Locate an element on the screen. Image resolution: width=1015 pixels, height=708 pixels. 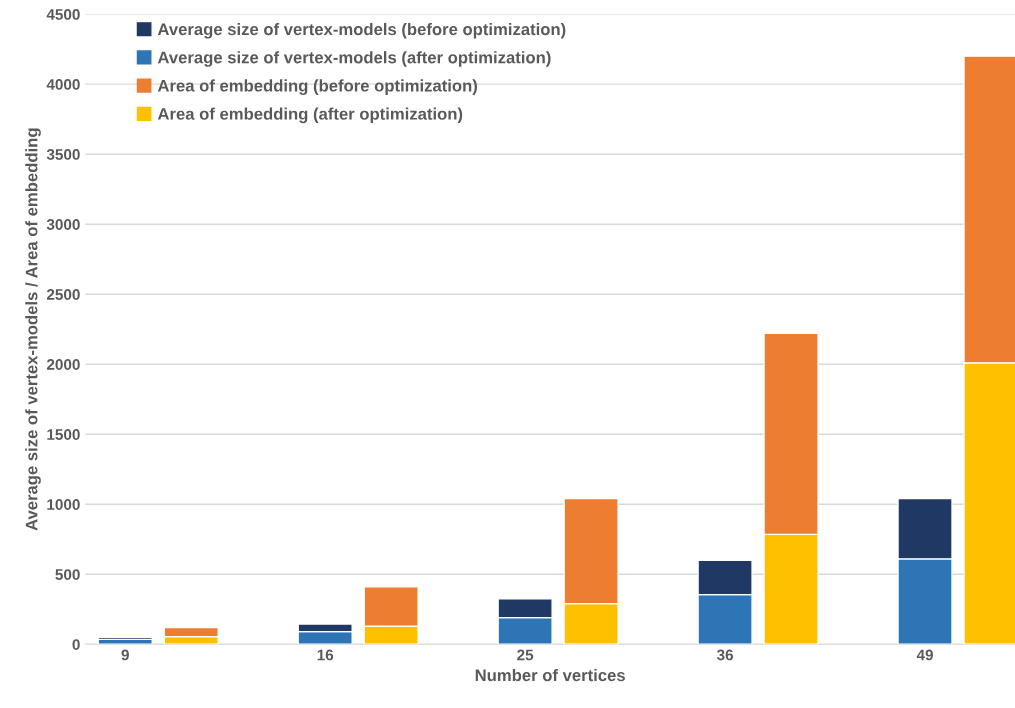
x-tick-label: 9 is located at coordinates (125, 655).